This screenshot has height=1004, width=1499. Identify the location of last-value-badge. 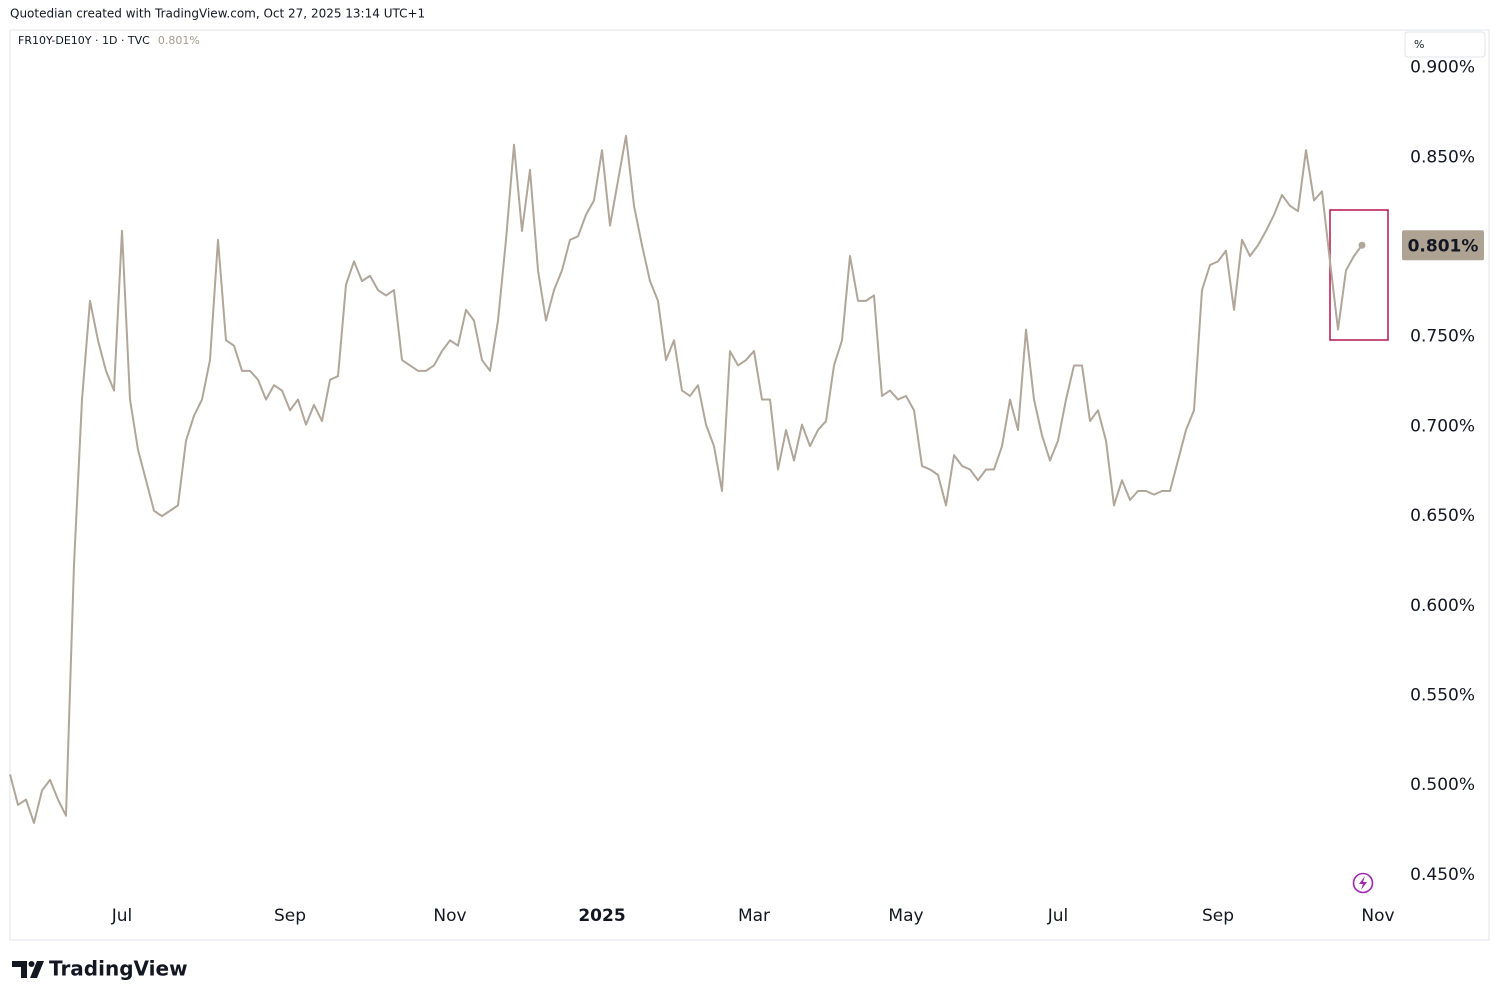
(1443, 245).